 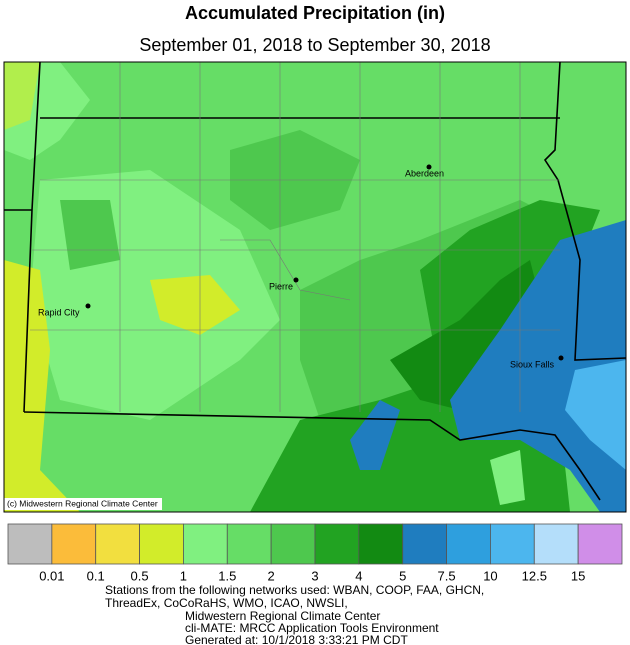 What do you see at coordinates (51, 575) in the screenshot?
I see `legend-label: 0.01` at bounding box center [51, 575].